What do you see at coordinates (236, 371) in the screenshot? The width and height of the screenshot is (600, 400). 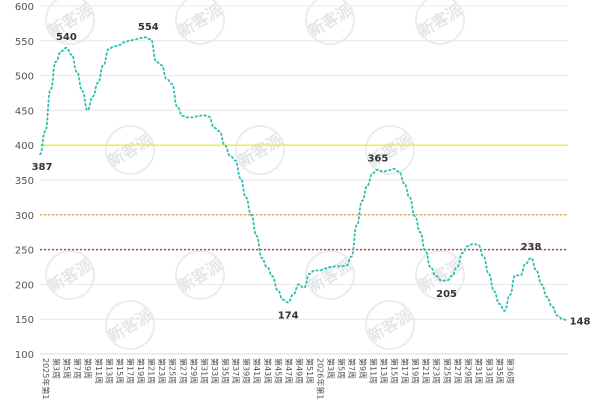 I see `x-tick-label: 第37周` at bounding box center [236, 371].